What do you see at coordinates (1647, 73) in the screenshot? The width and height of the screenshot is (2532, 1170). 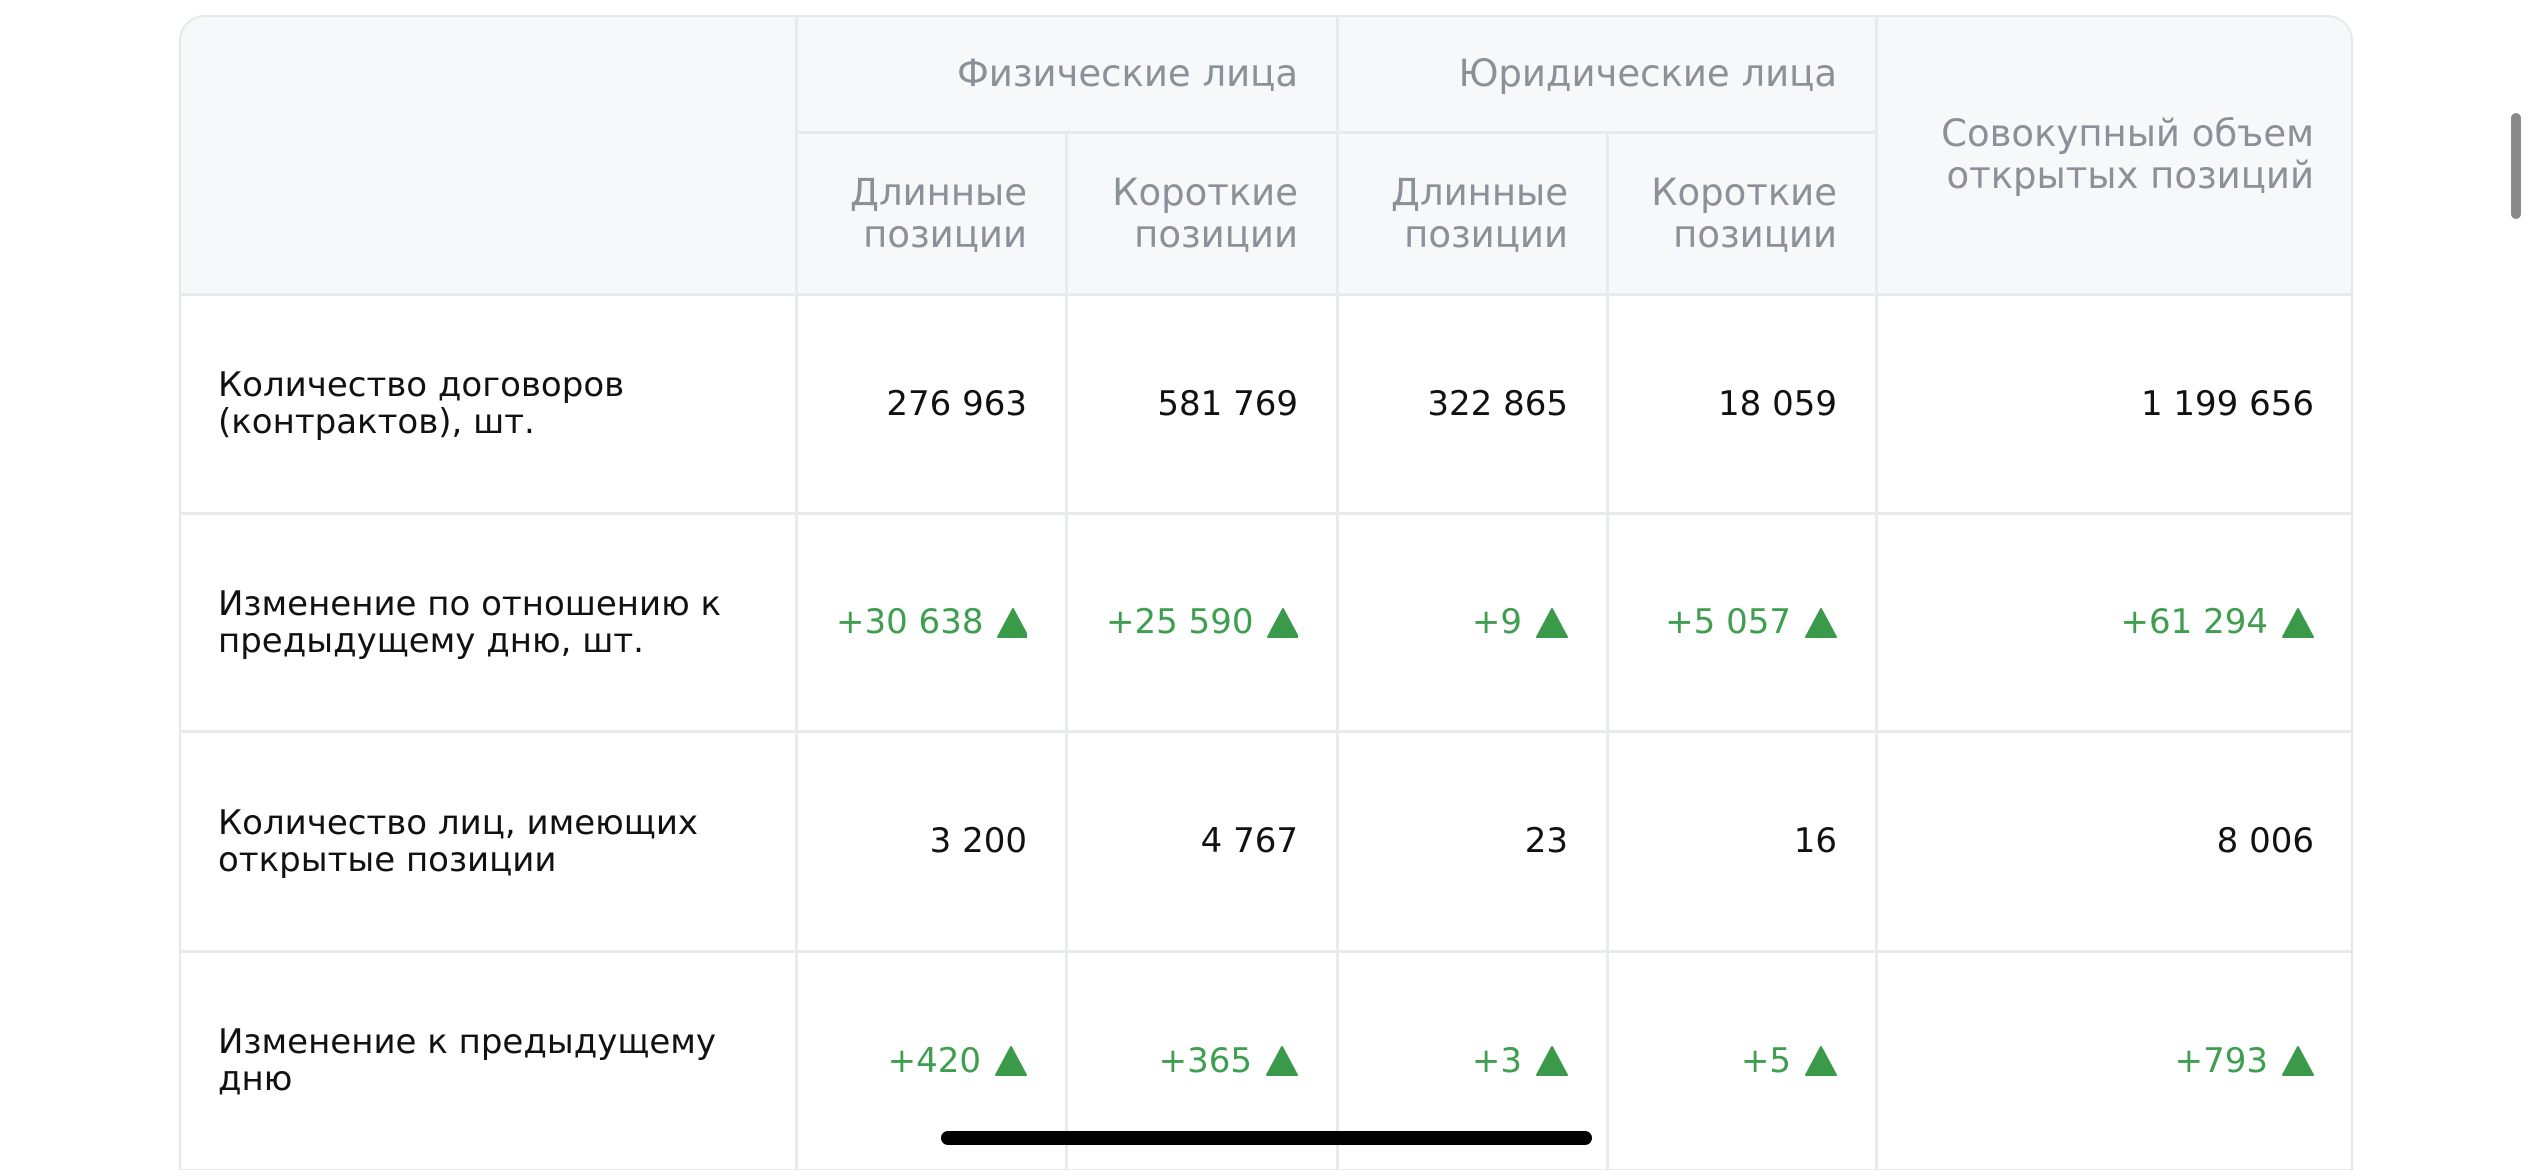 I see `group-title: Юридические лица` at bounding box center [1647, 73].